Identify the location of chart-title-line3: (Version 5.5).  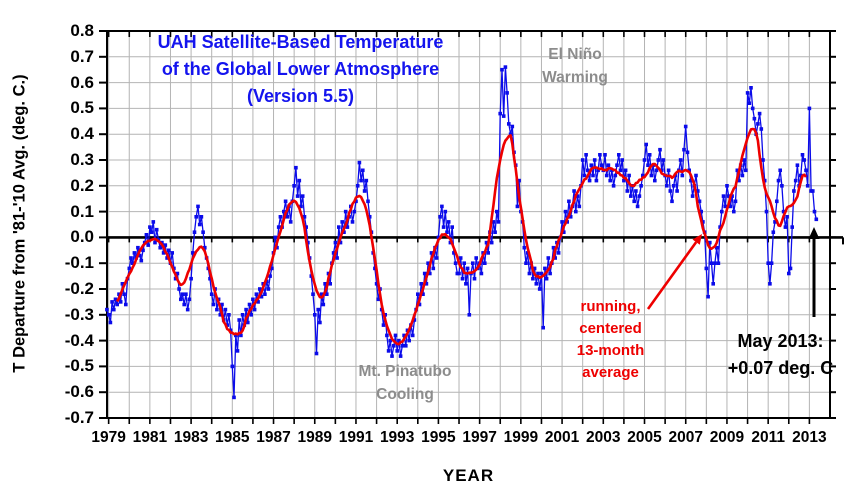
(300, 96).